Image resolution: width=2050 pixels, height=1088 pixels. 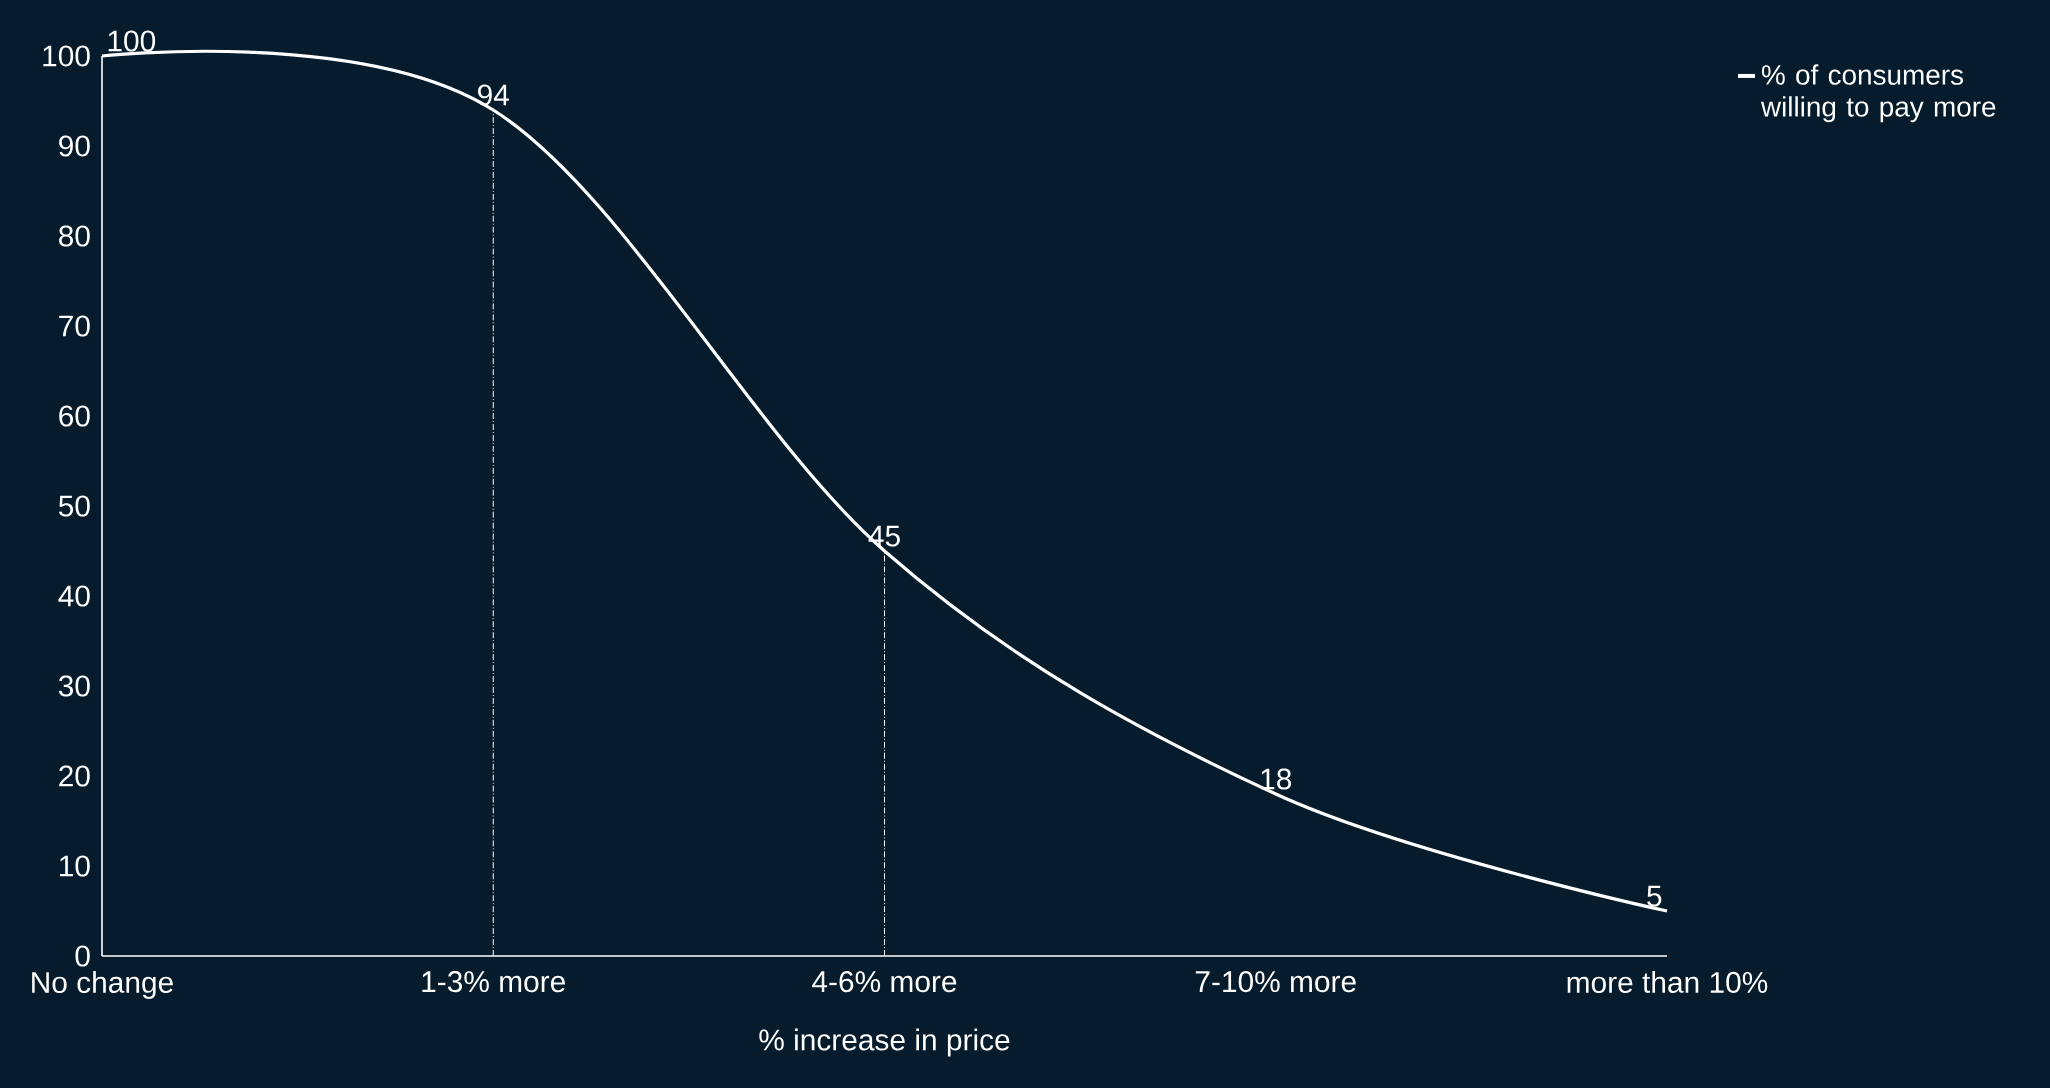 What do you see at coordinates (74, 776) in the screenshot?
I see `y-tick-label: 20` at bounding box center [74, 776].